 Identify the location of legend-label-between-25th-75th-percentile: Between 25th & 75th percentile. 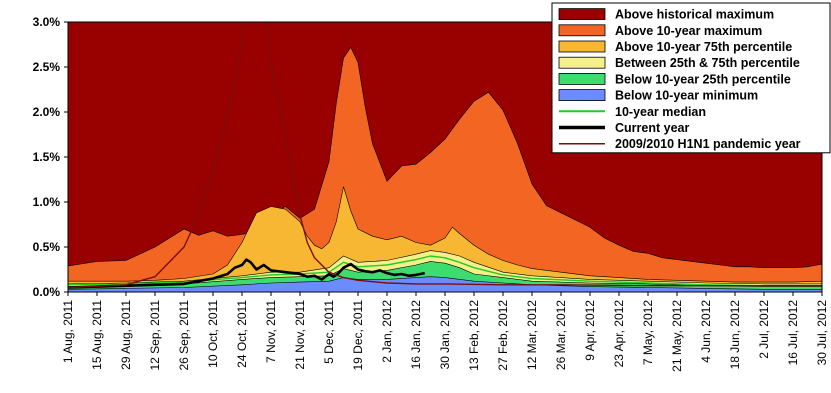
(707, 63).